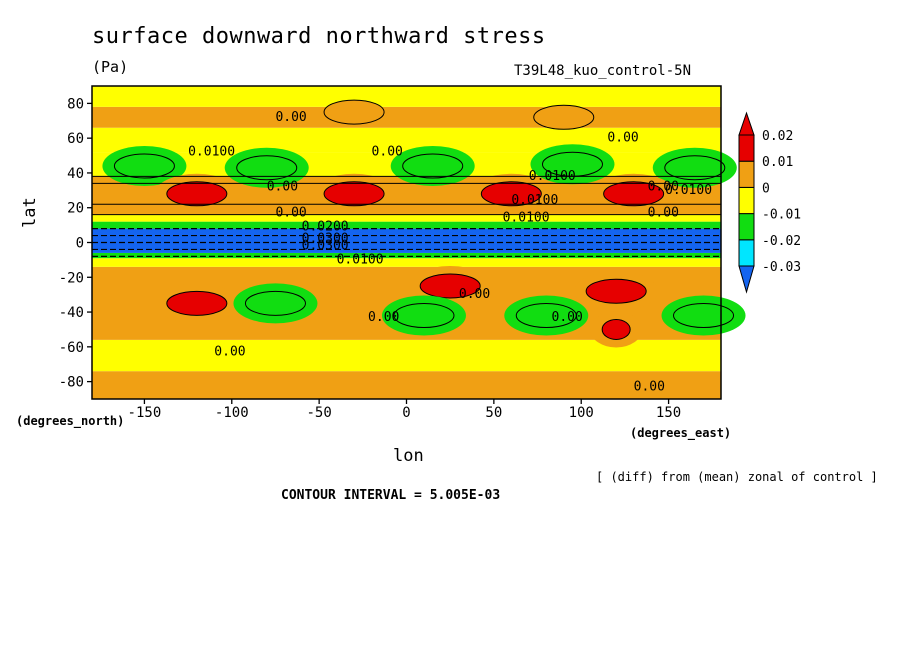 This screenshot has height=654, width=904. I want to click on footnote: [ (diff) from (mean) zonal of control ], so click(737, 477).